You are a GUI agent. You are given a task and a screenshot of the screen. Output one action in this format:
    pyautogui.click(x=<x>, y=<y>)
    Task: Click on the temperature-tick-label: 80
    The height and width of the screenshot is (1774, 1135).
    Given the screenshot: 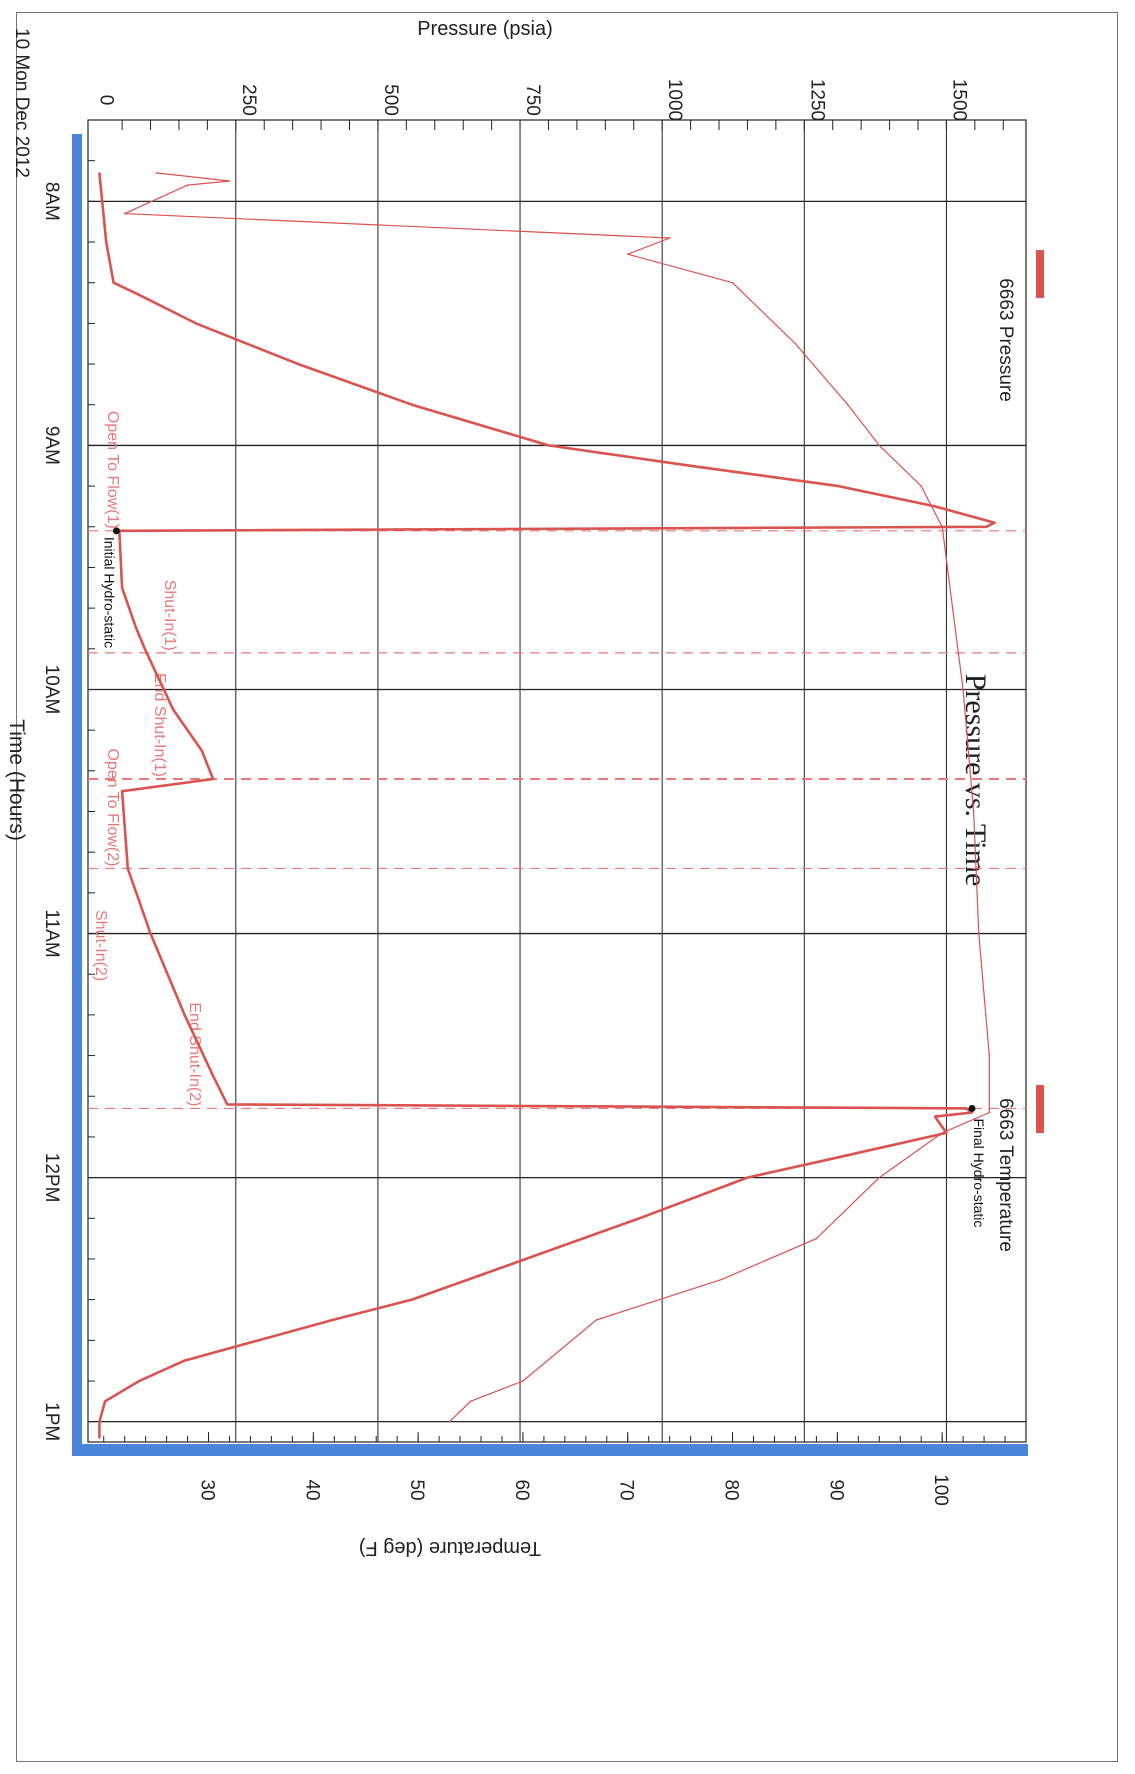 What is the action you would take?
    pyautogui.click(x=731, y=1489)
    